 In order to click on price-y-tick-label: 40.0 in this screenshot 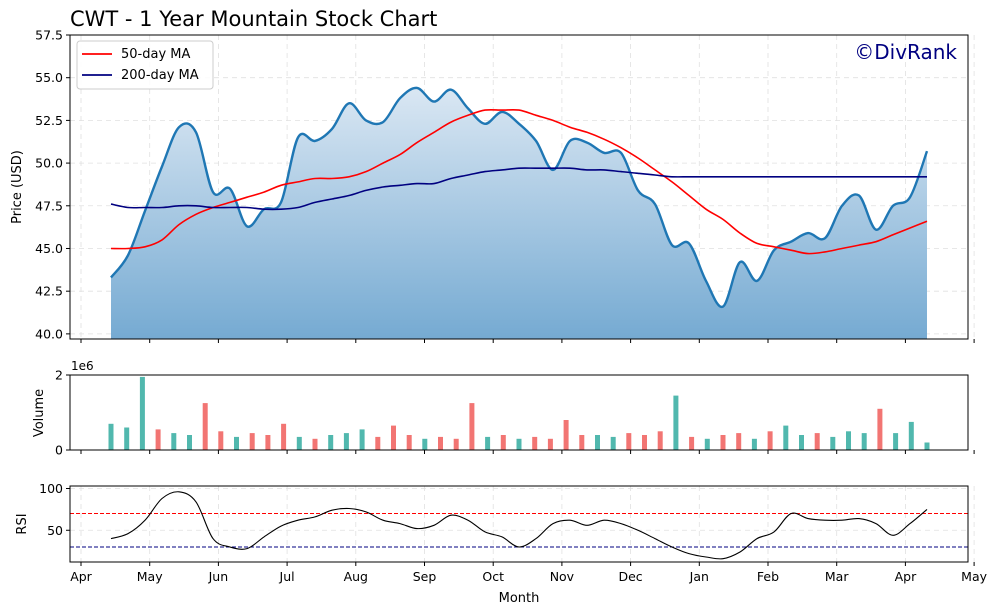, I will do `click(49, 333)`.